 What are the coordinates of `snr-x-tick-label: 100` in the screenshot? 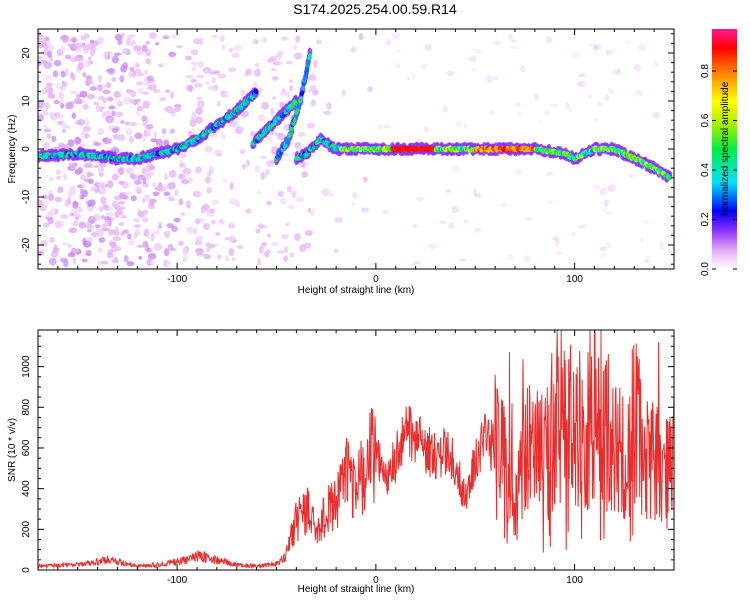 It's located at (574, 580).